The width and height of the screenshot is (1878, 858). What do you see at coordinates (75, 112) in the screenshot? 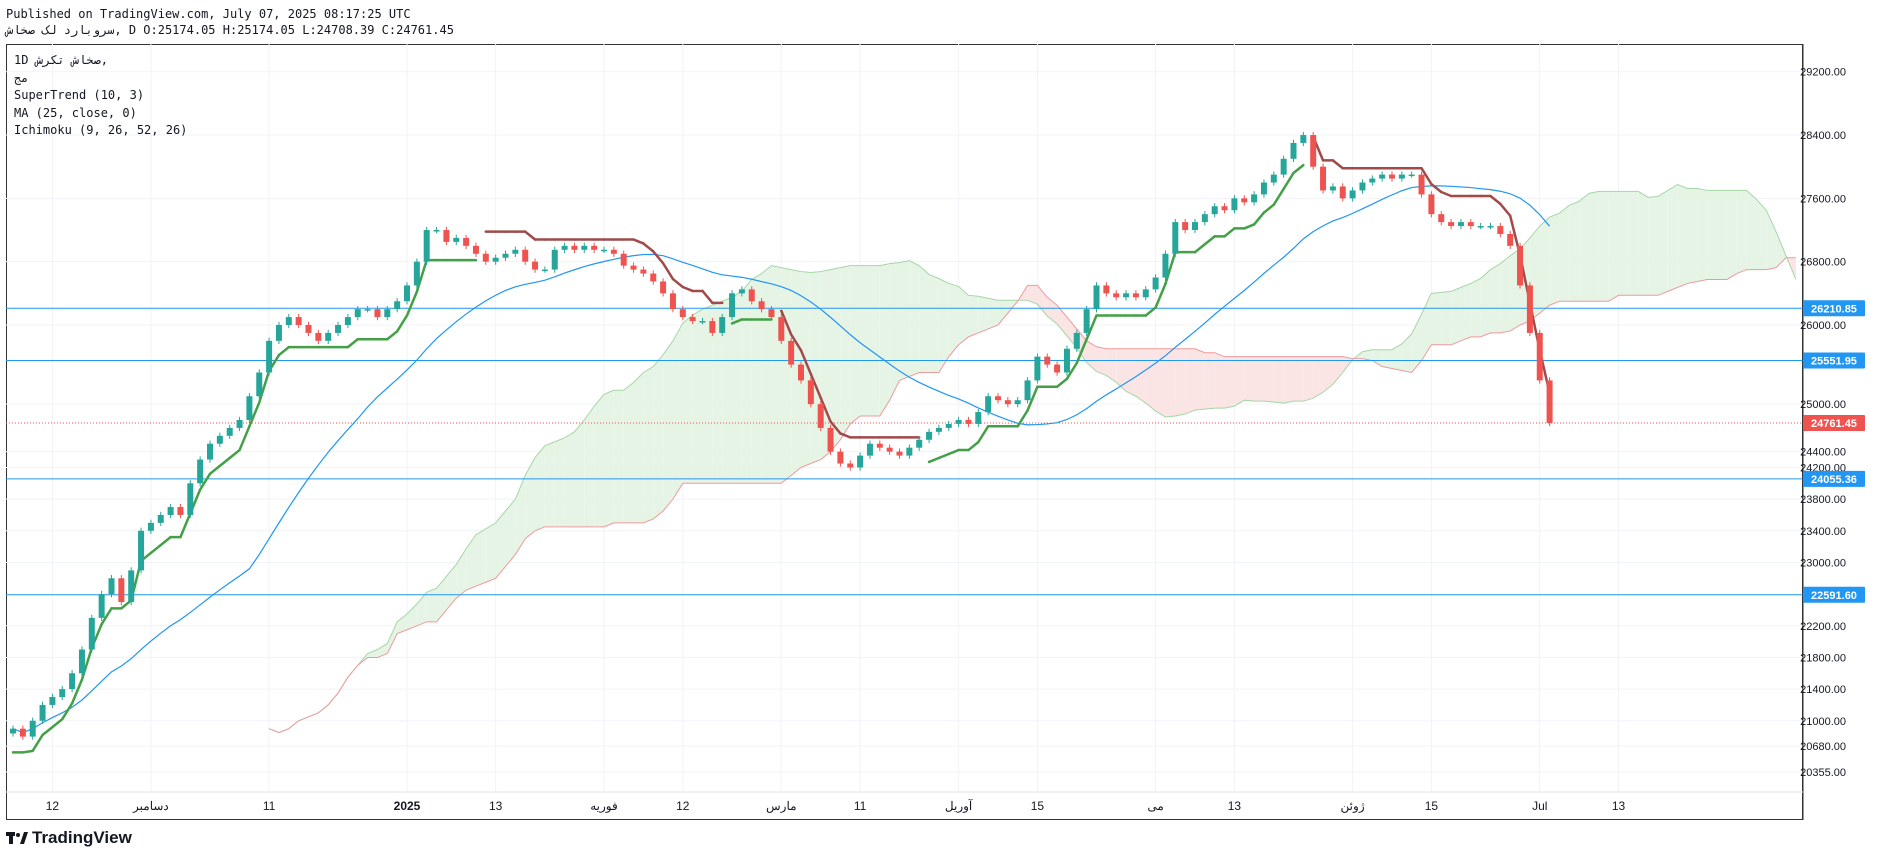
I see `legend-ma: MA (25, close, 0)` at bounding box center [75, 112].